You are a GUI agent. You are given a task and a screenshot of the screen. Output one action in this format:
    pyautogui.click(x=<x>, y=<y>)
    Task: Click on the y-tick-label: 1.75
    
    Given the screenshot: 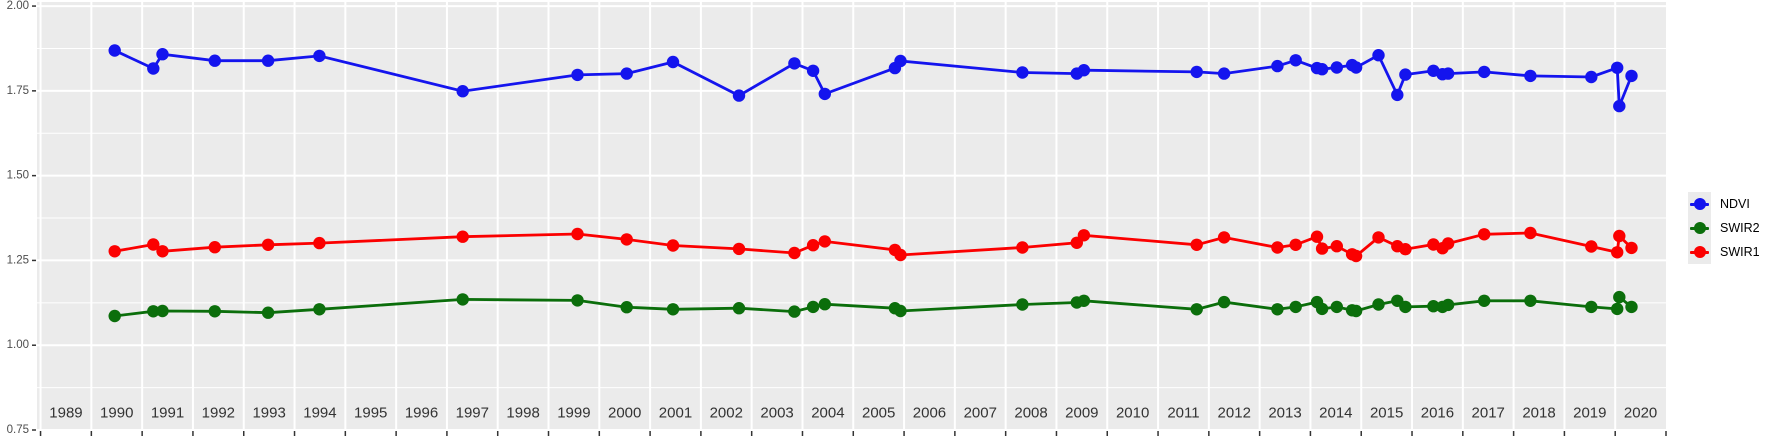 What is the action you would take?
    pyautogui.click(x=18, y=91)
    